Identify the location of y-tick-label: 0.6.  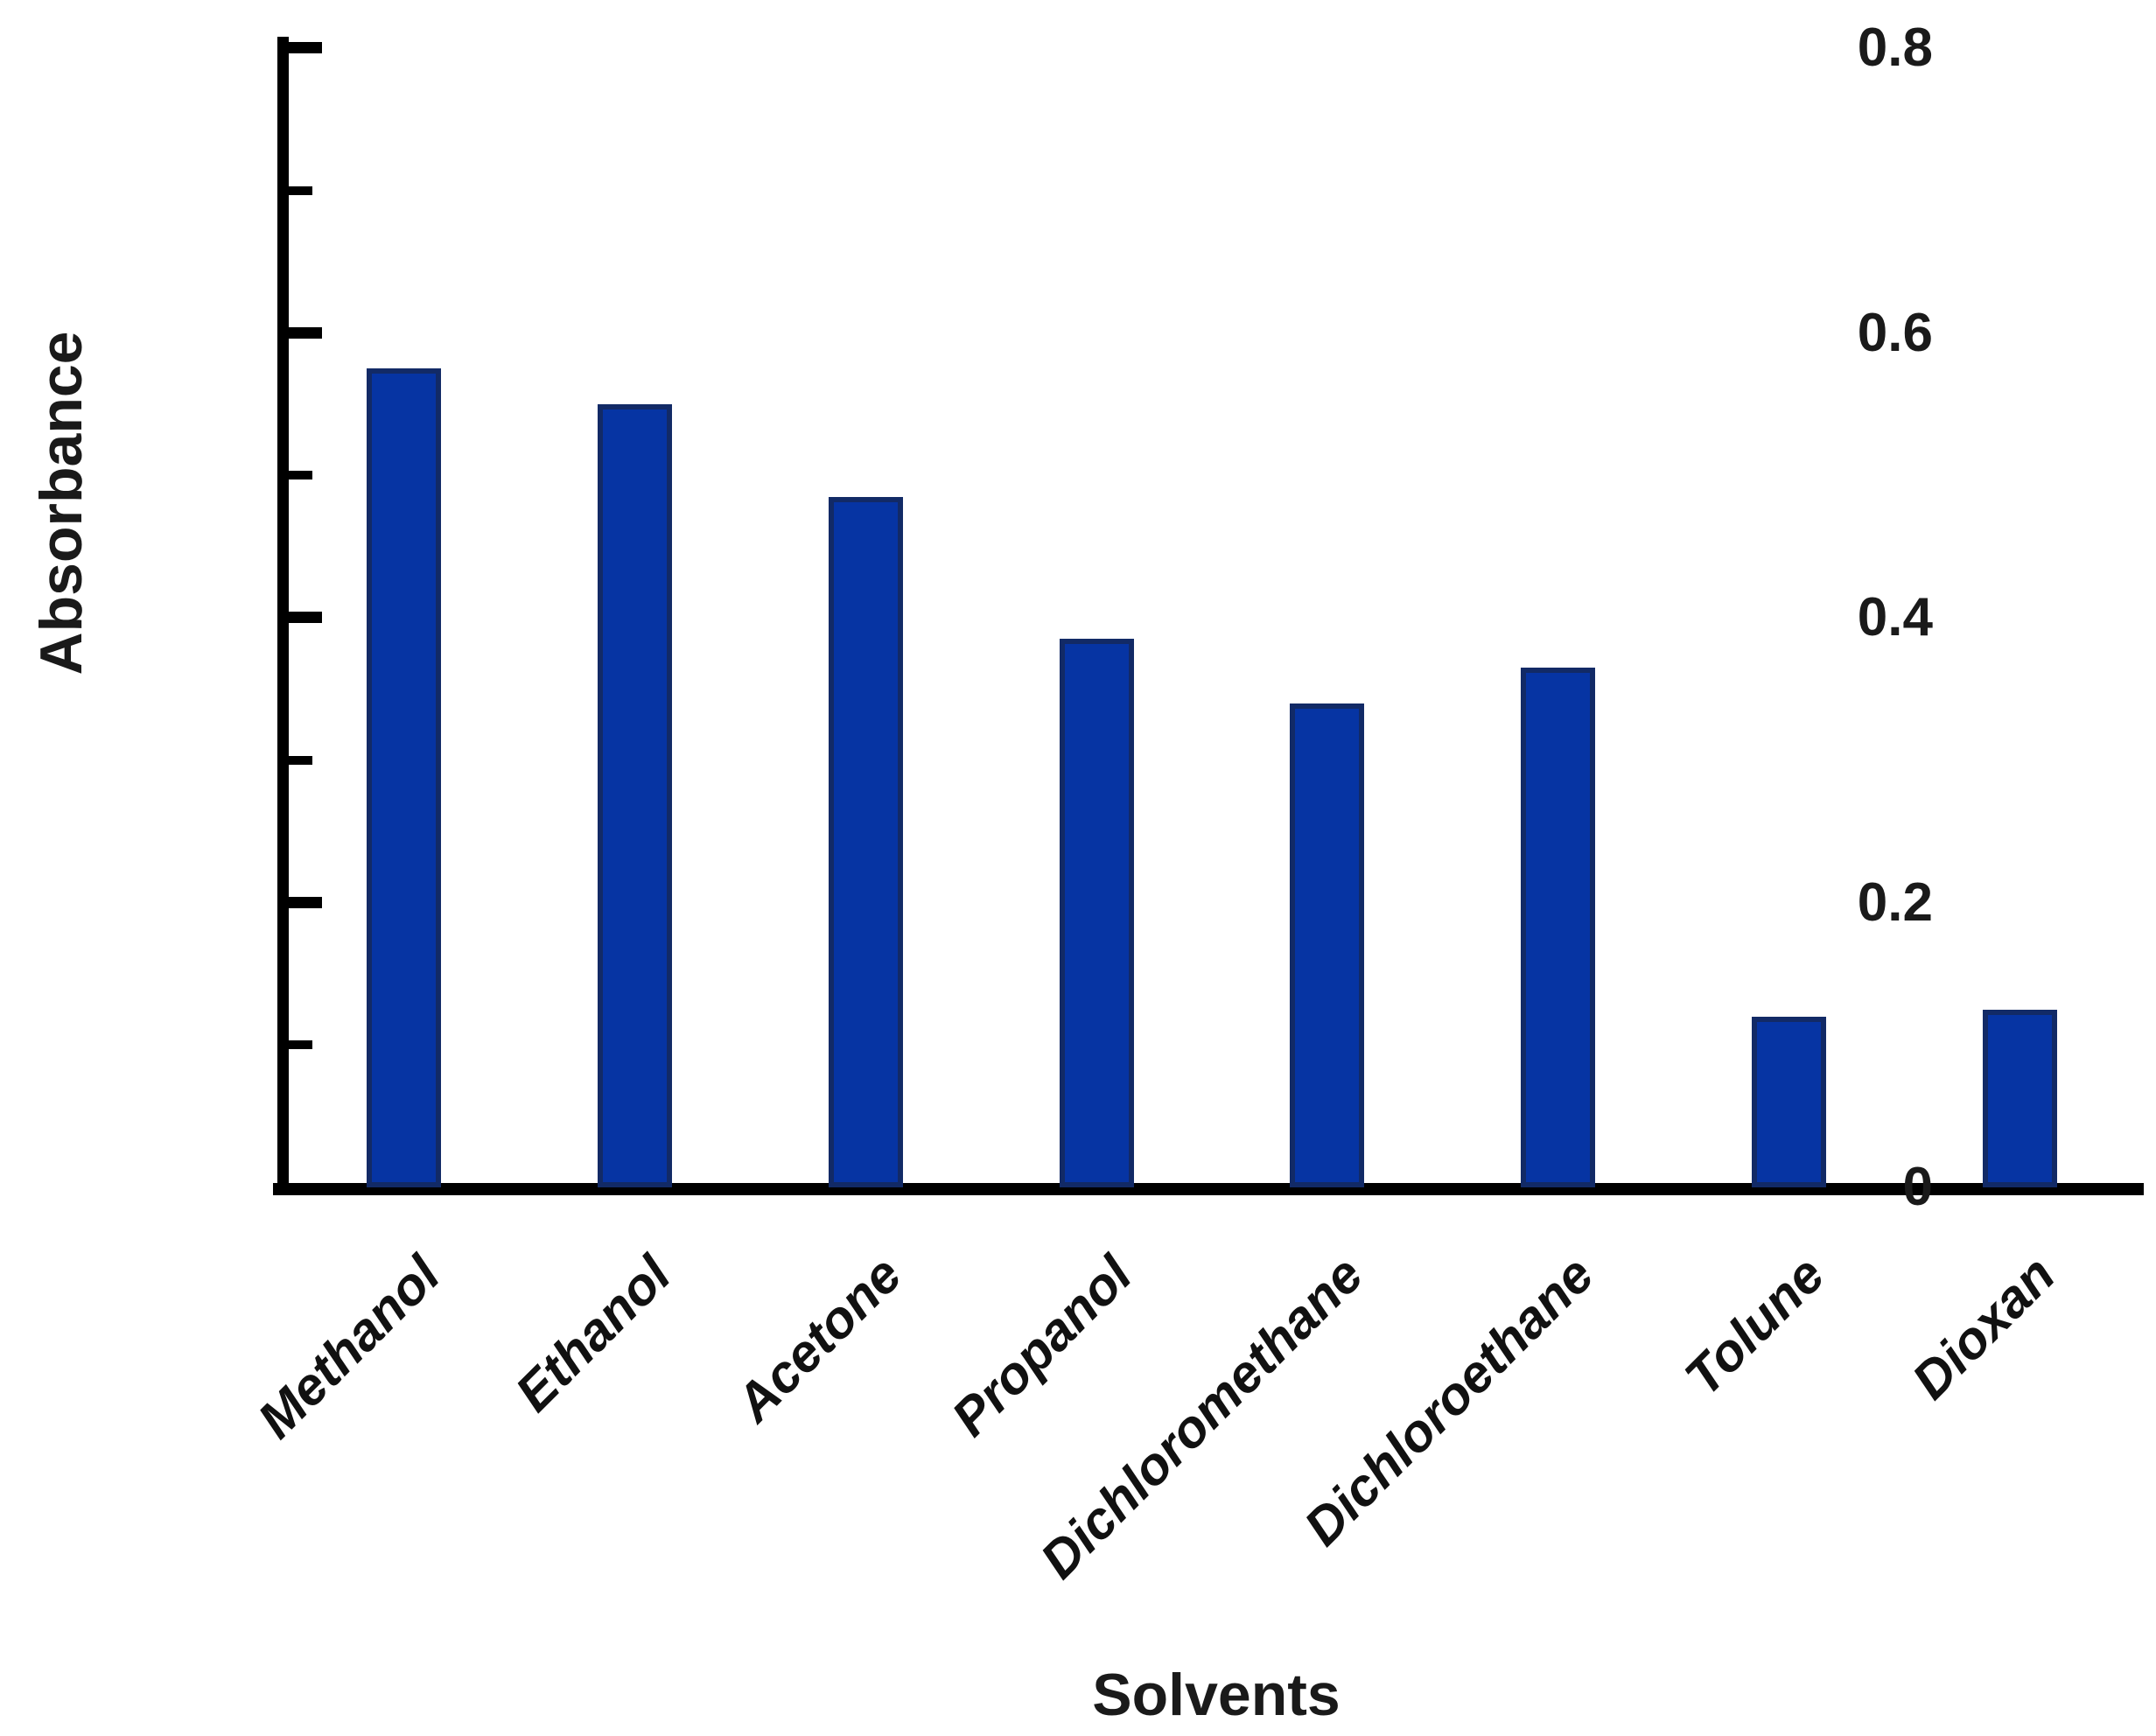
(1895, 332).